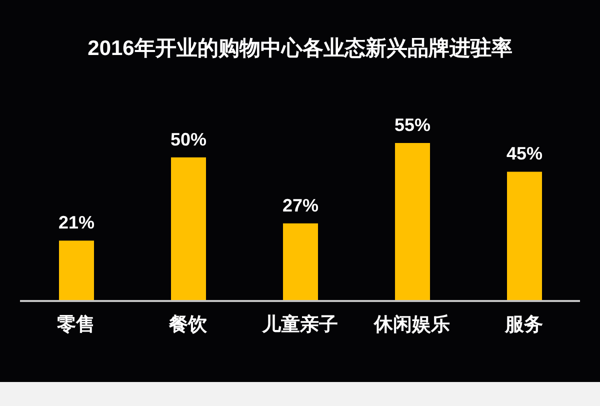 This screenshot has height=406, width=600. I want to click on data-label: 55%, so click(412, 125).